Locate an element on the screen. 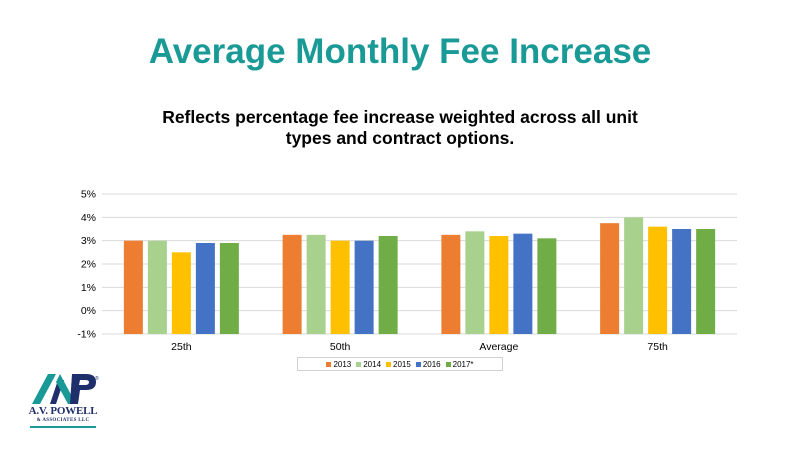  legend-item: 2013 is located at coordinates (338, 364).